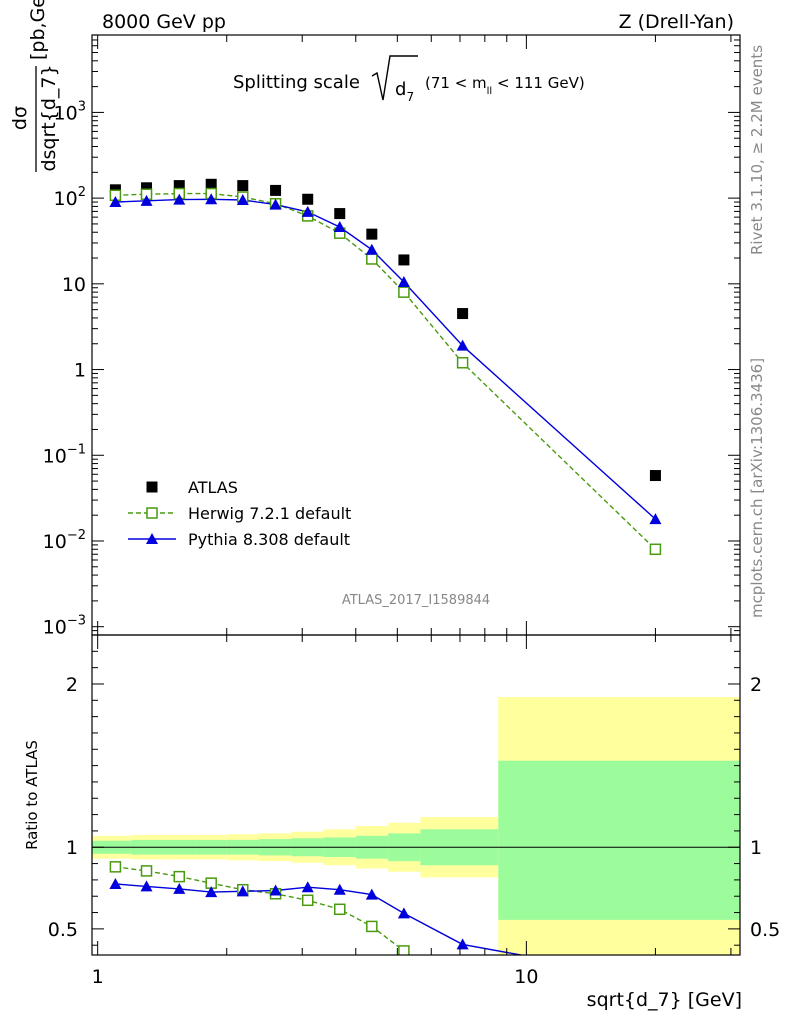 The width and height of the screenshot is (786, 1024). What do you see at coordinates (37, 30) in the screenshot?
I see `ylabel-unit: [pb,GeV-1]` at bounding box center [37, 30].